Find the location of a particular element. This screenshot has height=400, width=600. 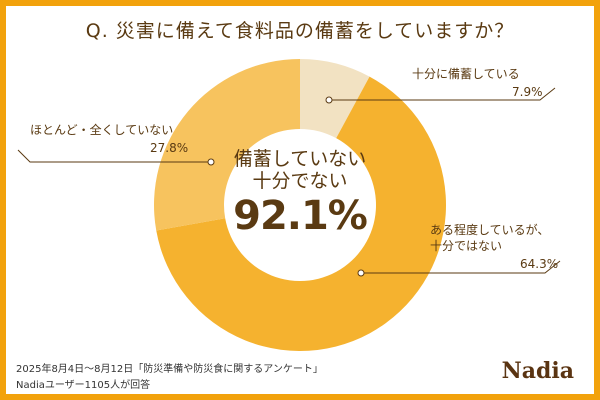

value-sufficient: 7.9% is located at coordinates (527, 92).